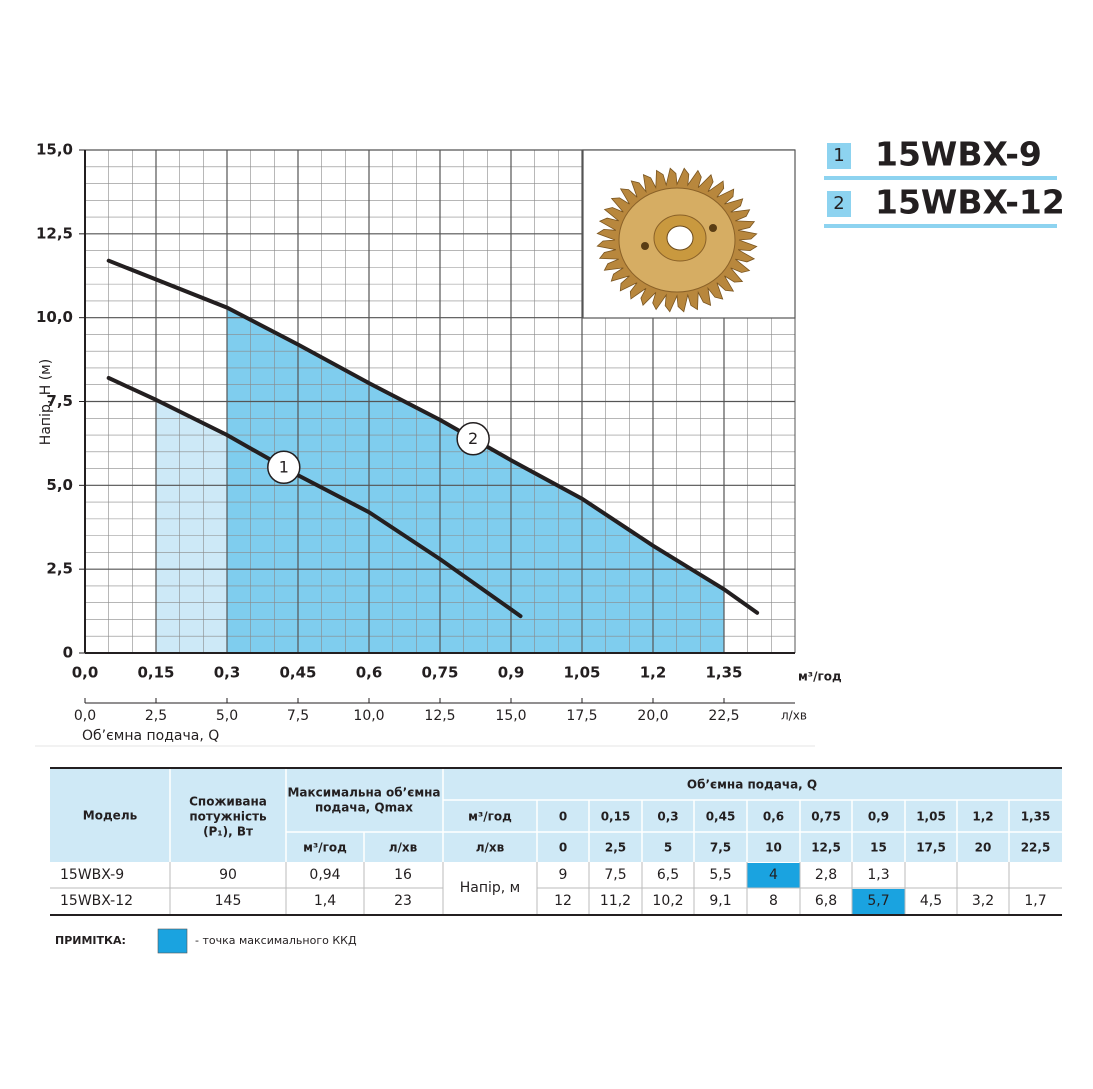 The width and height of the screenshot is (1093, 1089). Describe the element at coordinates (931, 901) in the screenshot. I see `table-cell: 4,5` at that location.